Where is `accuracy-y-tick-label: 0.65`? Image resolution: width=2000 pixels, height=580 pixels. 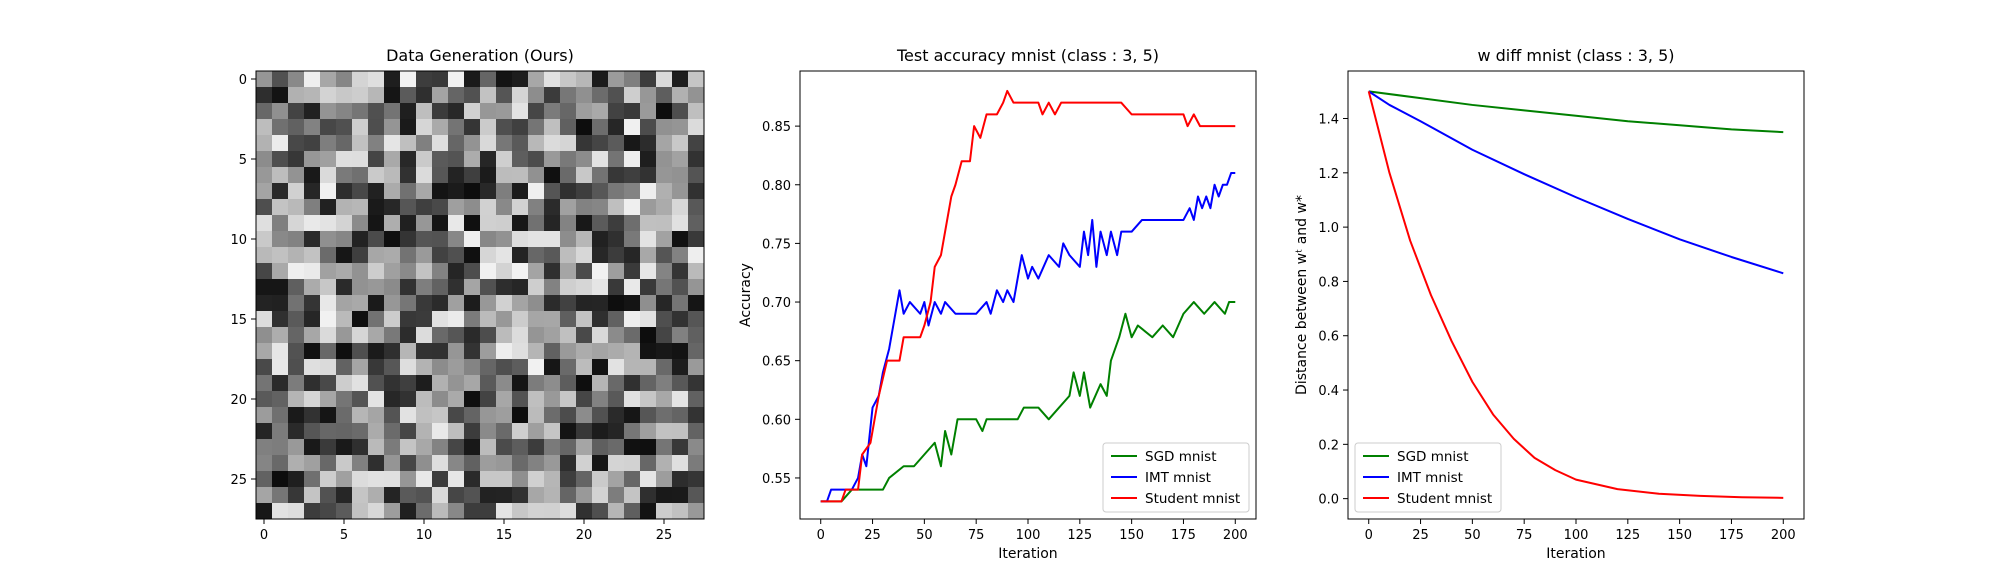
accuracy-y-tick-label: 0.65 is located at coordinates (776, 362).